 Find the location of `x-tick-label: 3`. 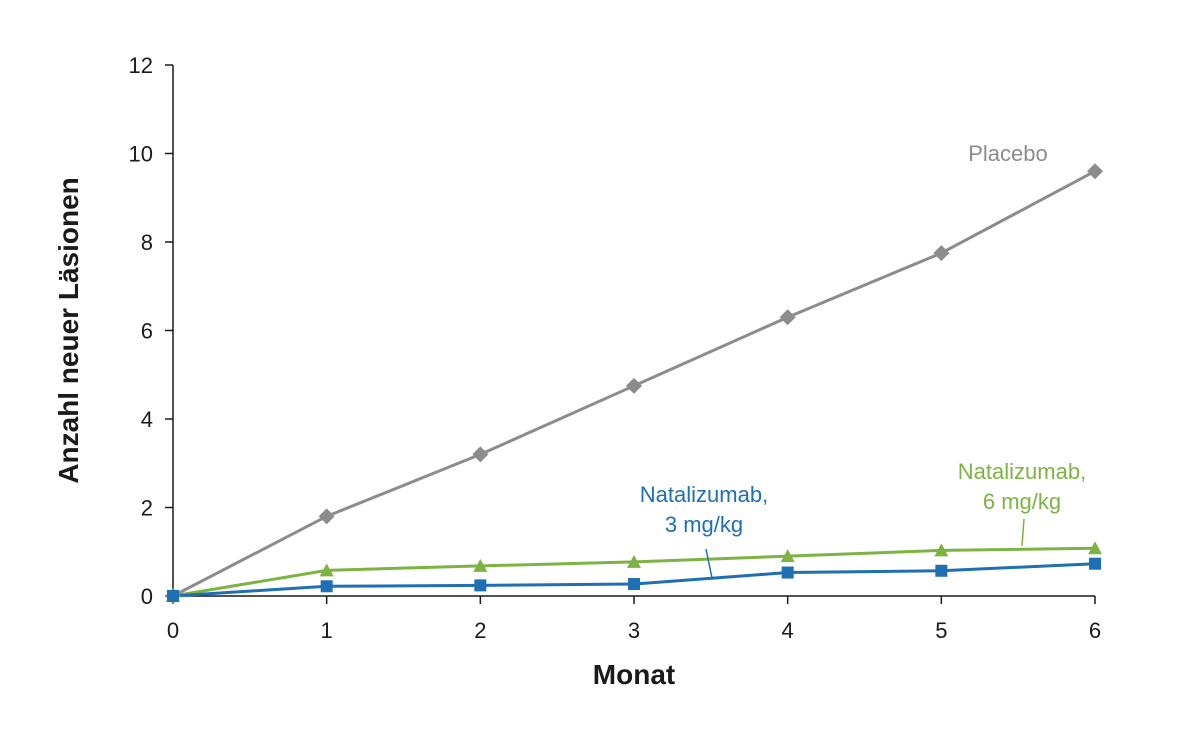

x-tick-label: 3 is located at coordinates (634, 630).